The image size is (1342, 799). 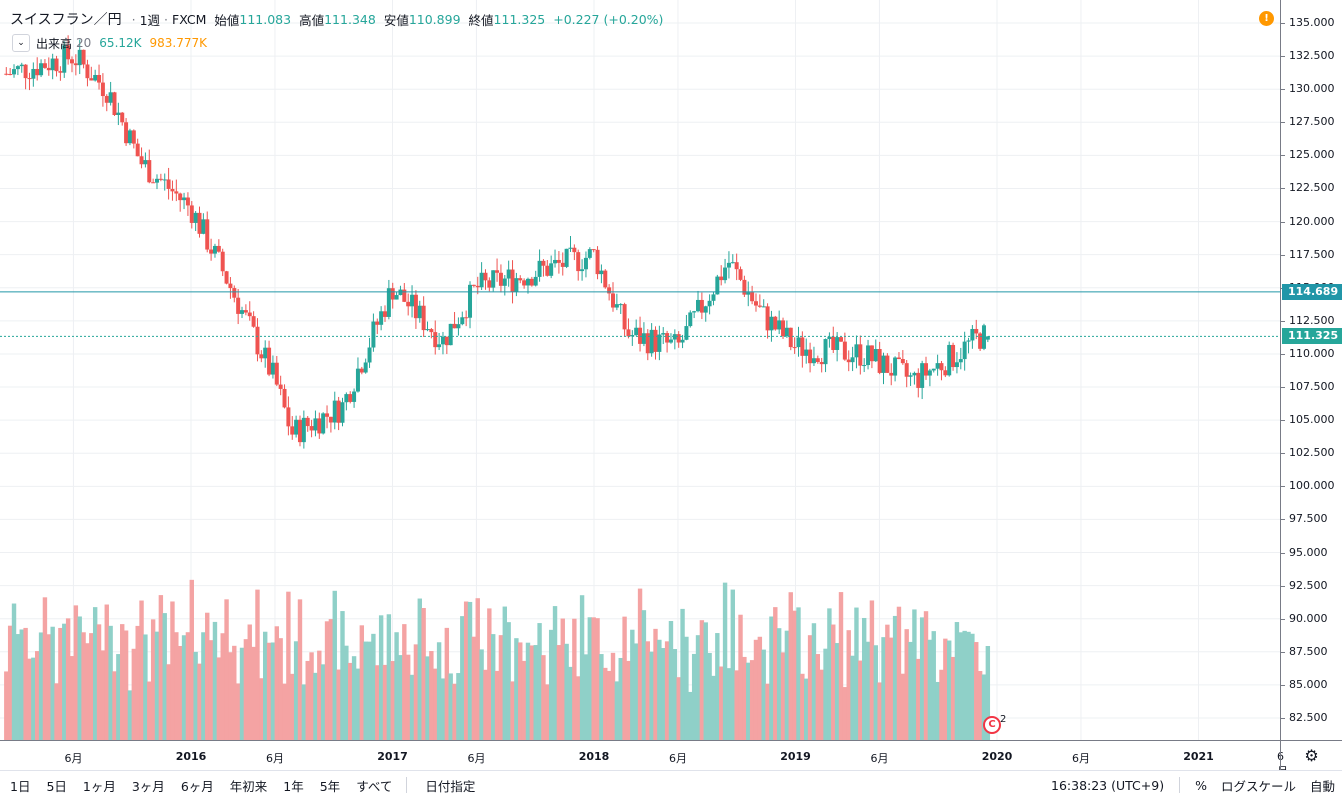 What do you see at coordinates (148, 786) in the screenshot?
I see `range-3m: 3ヶ月` at bounding box center [148, 786].